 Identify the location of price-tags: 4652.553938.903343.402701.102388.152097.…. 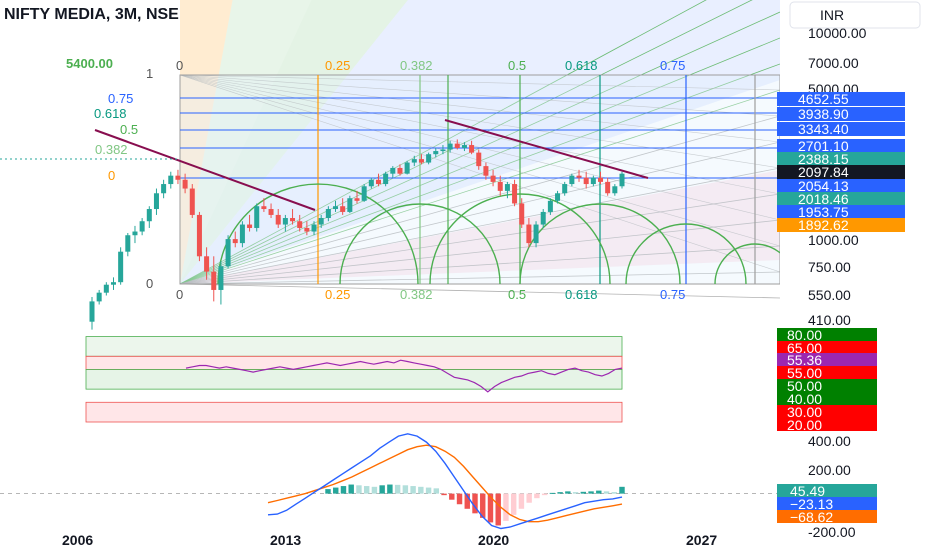
(841, 162).